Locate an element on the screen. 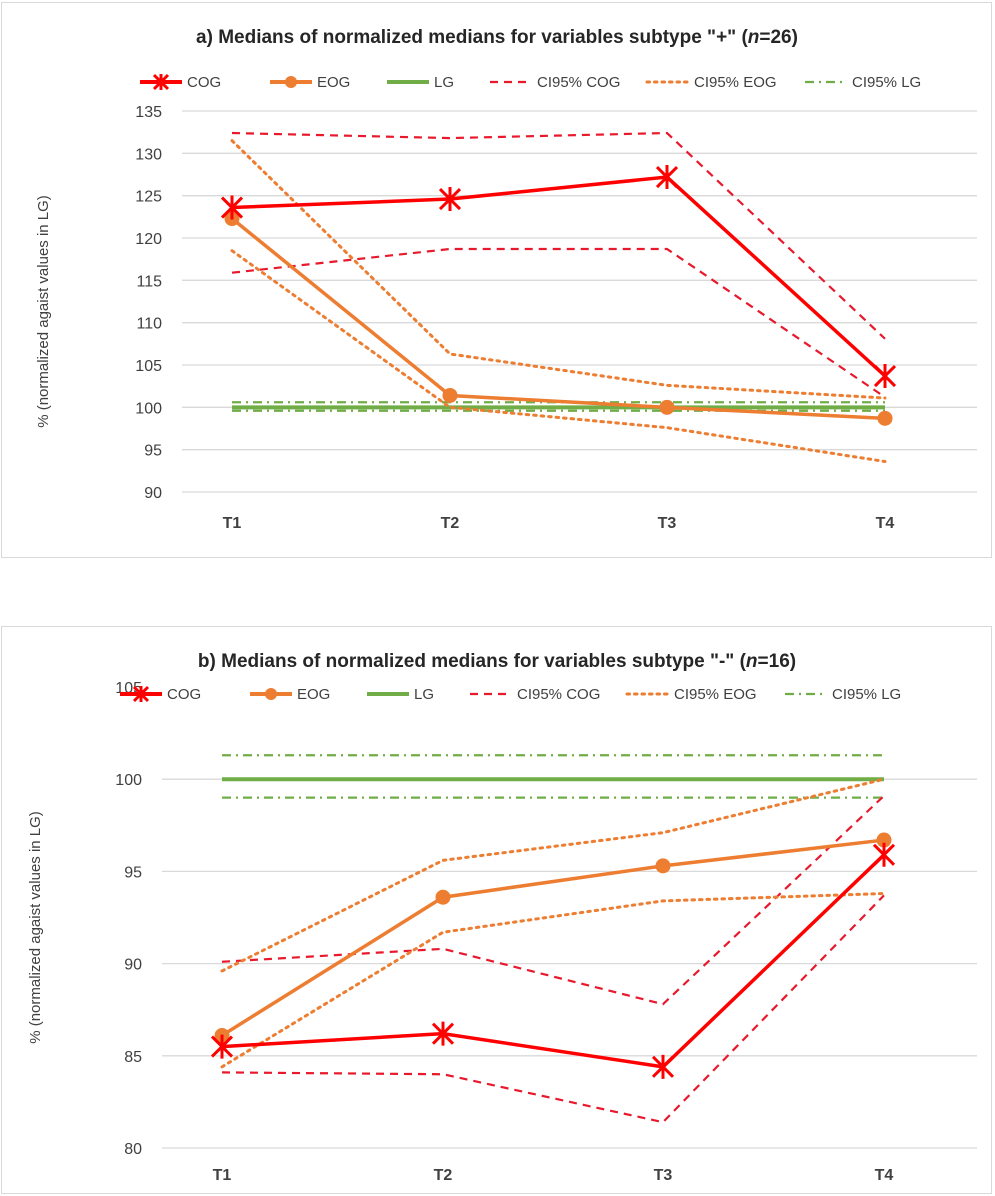 Image resolution: width=995 pixels, height=1196 pixels. y-tick-label: 125 is located at coordinates (148, 197).